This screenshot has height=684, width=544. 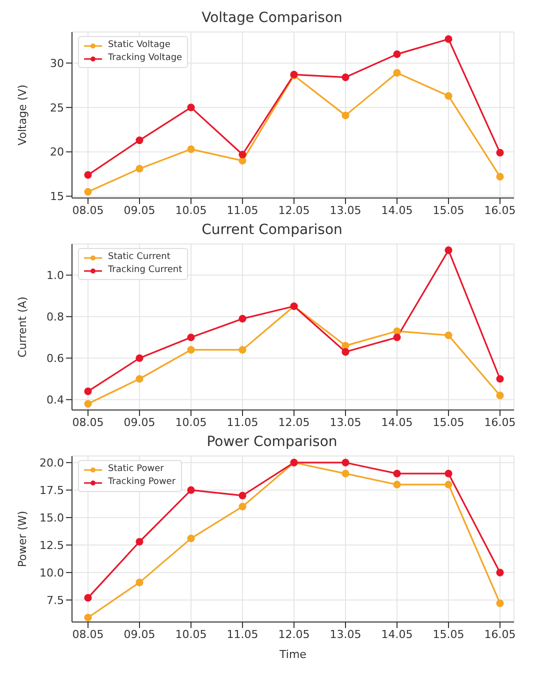 I want to click on y-tick-label: 7.5, so click(x=55, y=600).